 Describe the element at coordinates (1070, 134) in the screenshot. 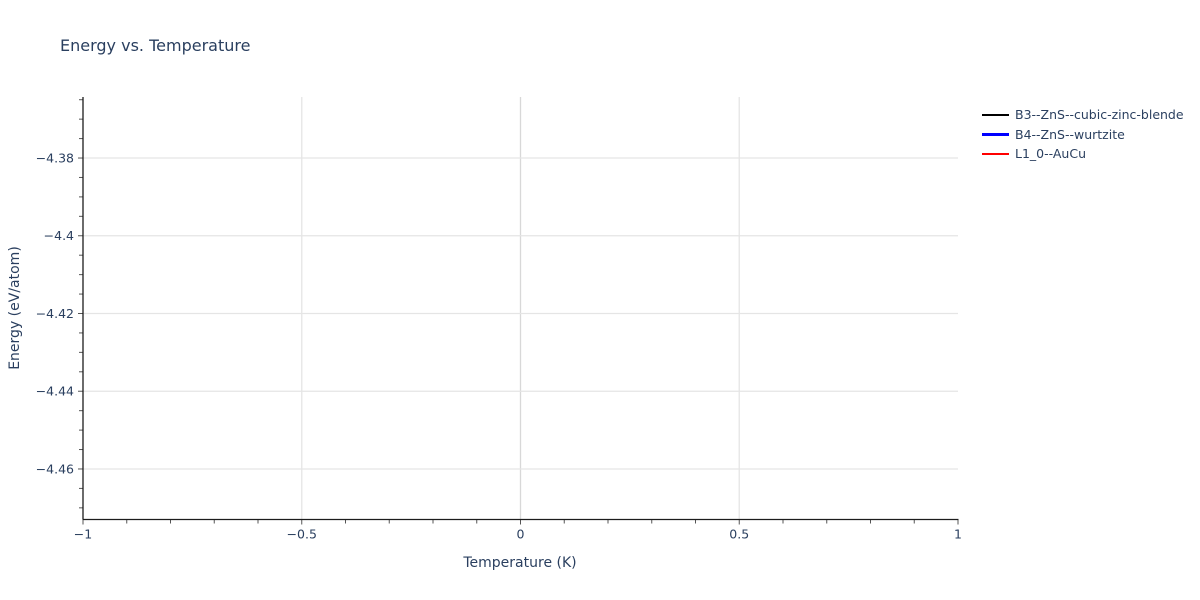

I see `legend-label: B4--ZnS--wurtzite` at that location.